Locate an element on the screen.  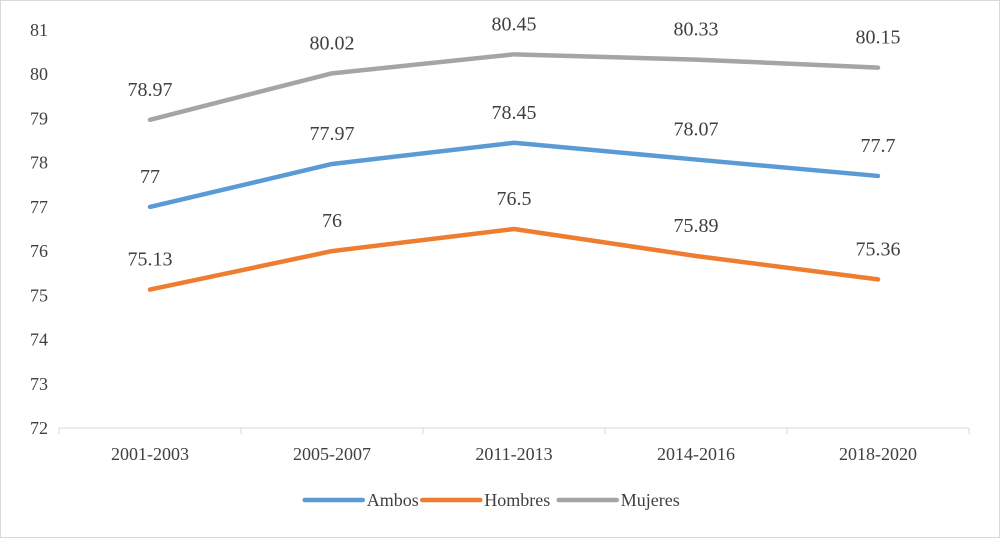
data-label-mujeres: 80.15 is located at coordinates (878, 38).